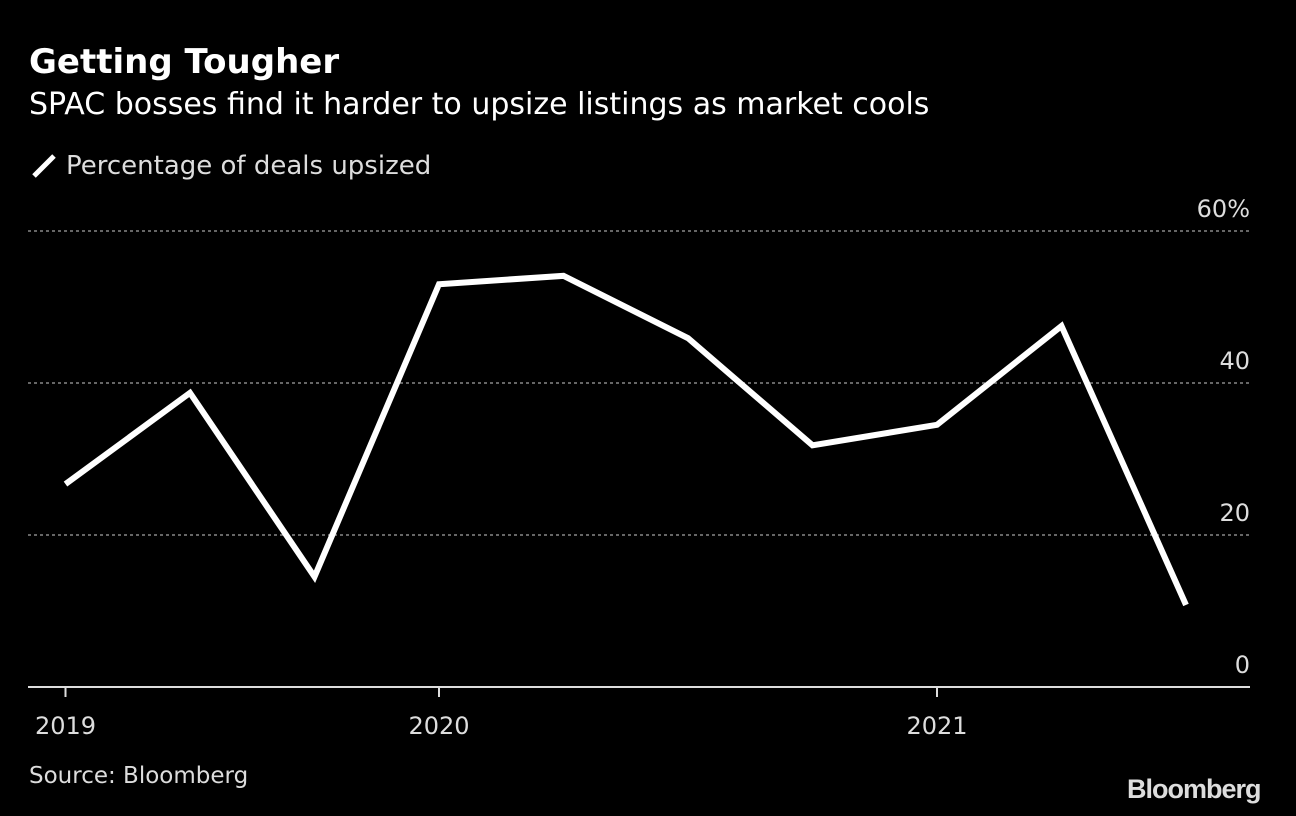 The height and width of the screenshot is (816, 1296). Describe the element at coordinates (1234, 513) in the screenshot. I see `y-tick-label: 20` at that location.